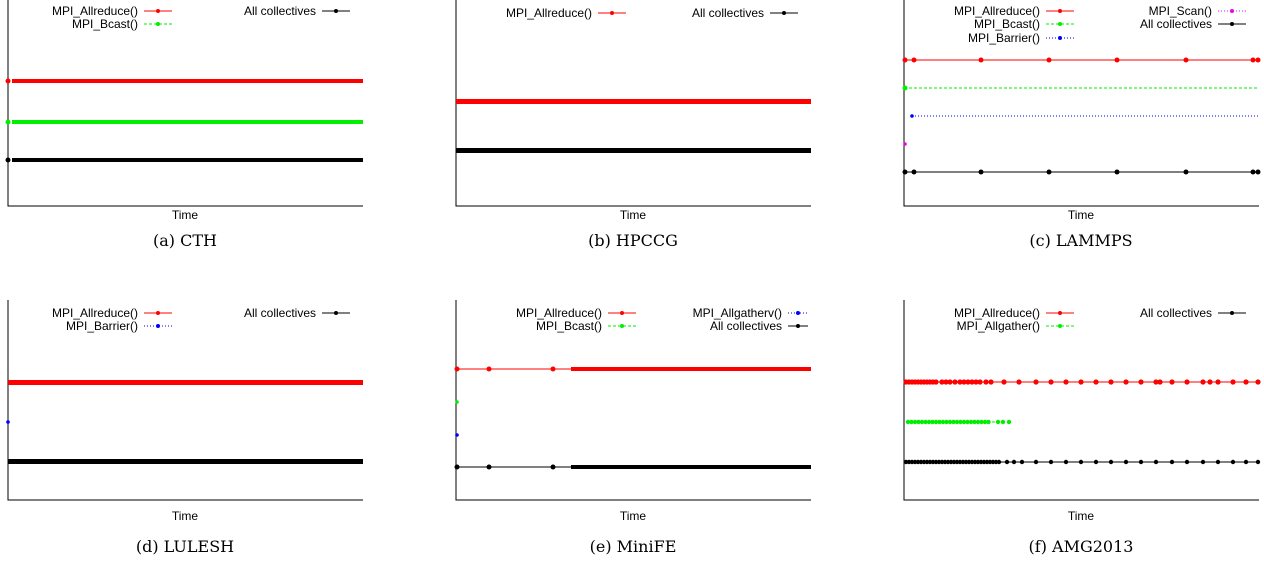  I want to click on plot-axes, so click(1081, 103).